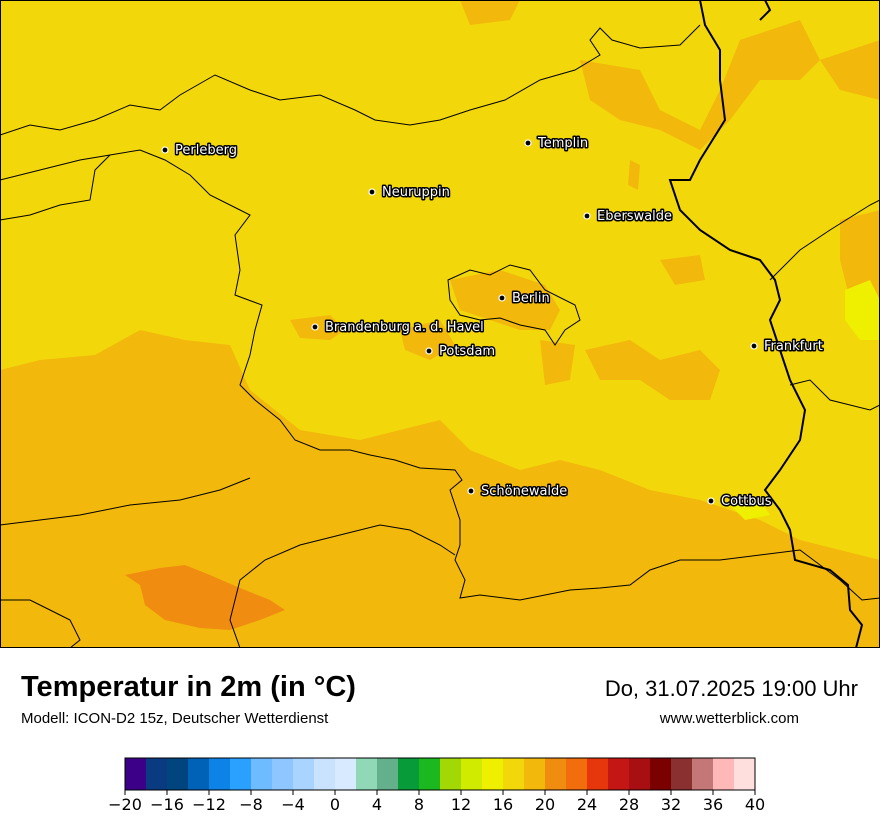 The height and width of the screenshot is (830, 880). What do you see at coordinates (467, 351) in the screenshot?
I see `city-label: Potsdam` at bounding box center [467, 351].